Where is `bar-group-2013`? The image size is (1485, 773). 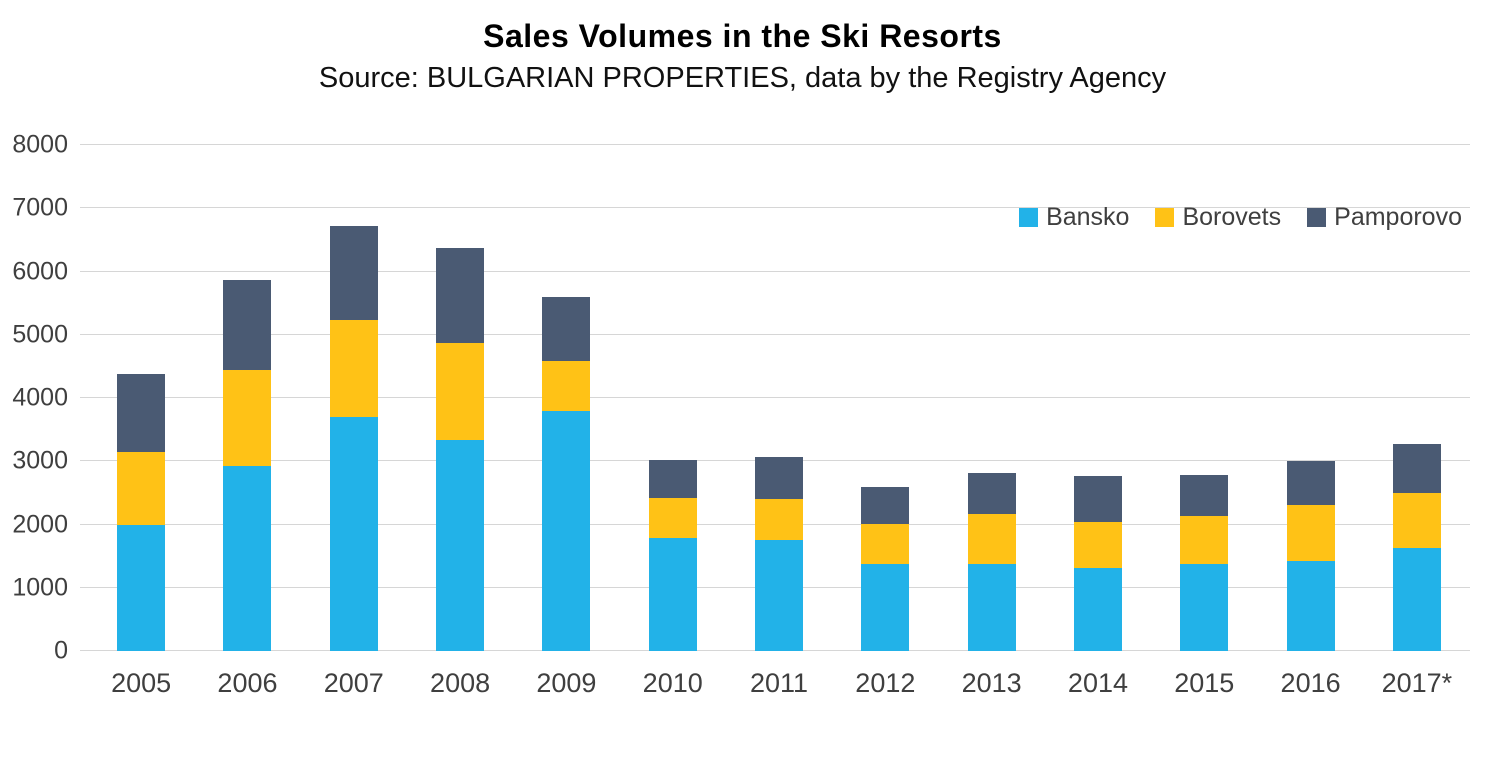 bar-group-2013 is located at coordinates (991, 398).